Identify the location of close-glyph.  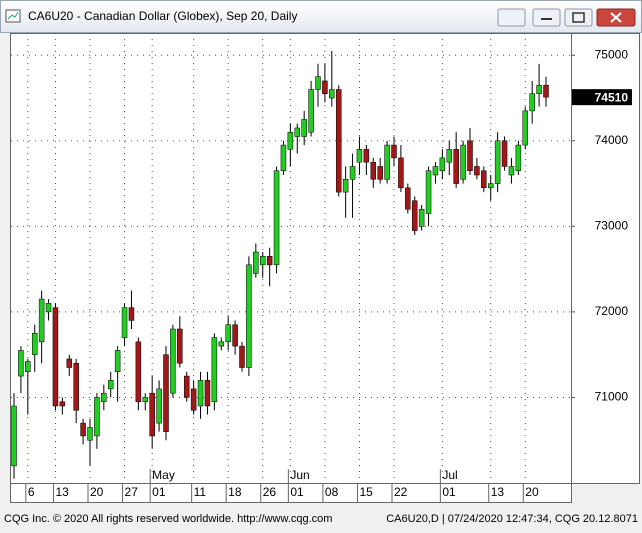
(616, 17).